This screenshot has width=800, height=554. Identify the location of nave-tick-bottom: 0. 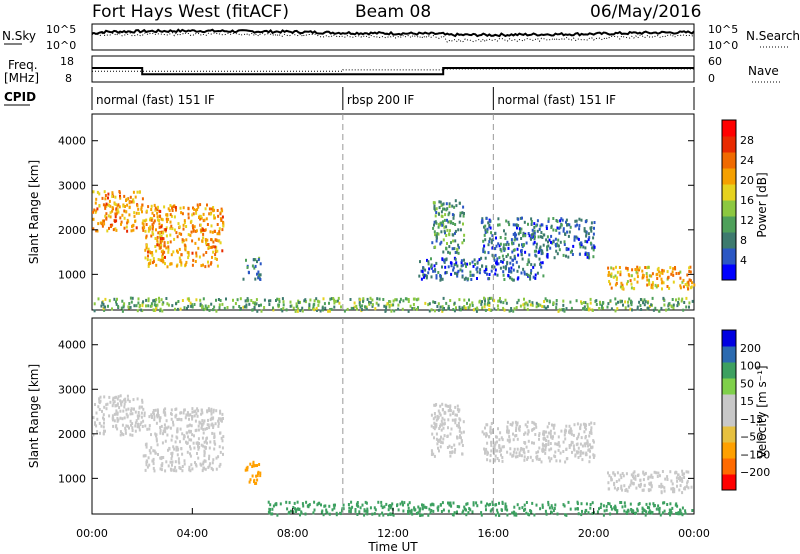
(711, 78).